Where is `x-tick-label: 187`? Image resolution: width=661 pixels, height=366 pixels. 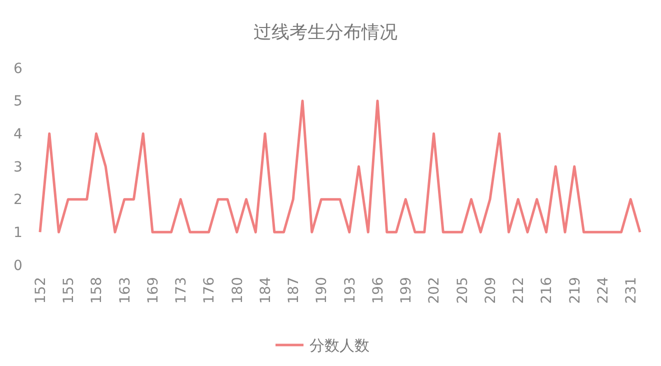
x-tick-label: 187 is located at coordinates (294, 290).